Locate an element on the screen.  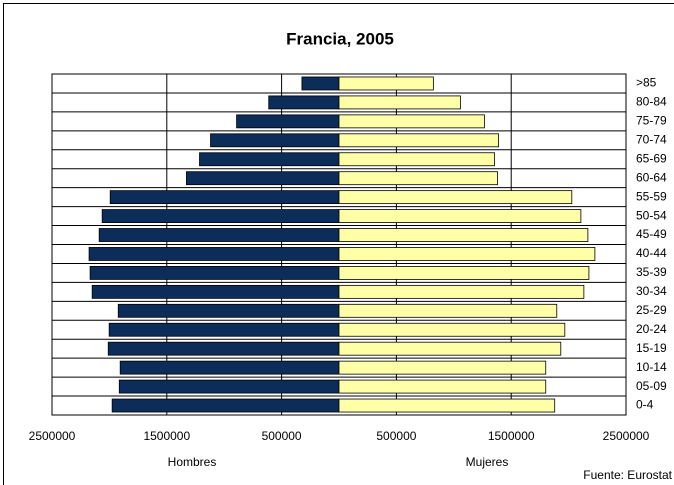
y-tick-label: 20-24 is located at coordinates (651, 329).